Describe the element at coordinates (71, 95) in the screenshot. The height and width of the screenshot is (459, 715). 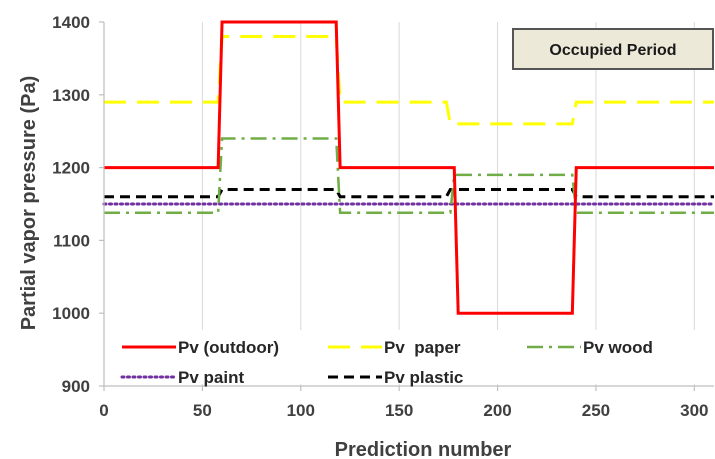
I see `y-tick-label: 1300` at that location.